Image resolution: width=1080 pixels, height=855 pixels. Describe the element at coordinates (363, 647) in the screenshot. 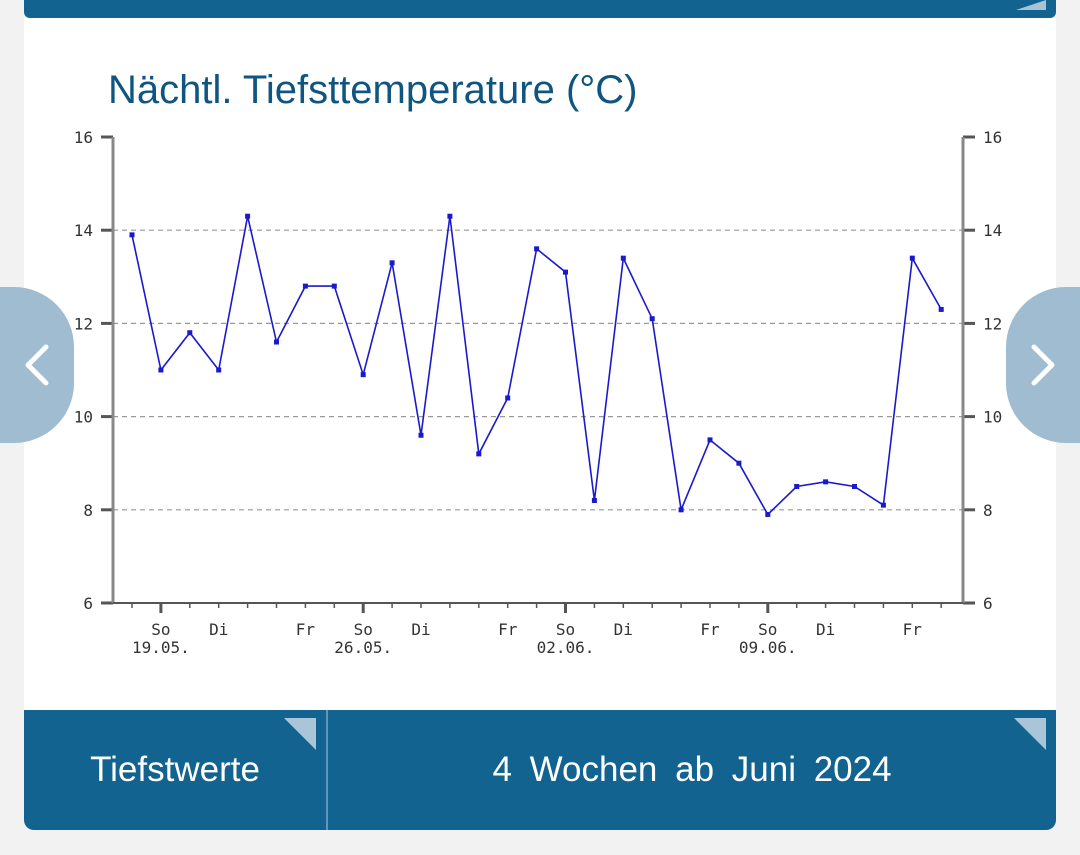

I see `x-date-label: 26.05.` at that location.